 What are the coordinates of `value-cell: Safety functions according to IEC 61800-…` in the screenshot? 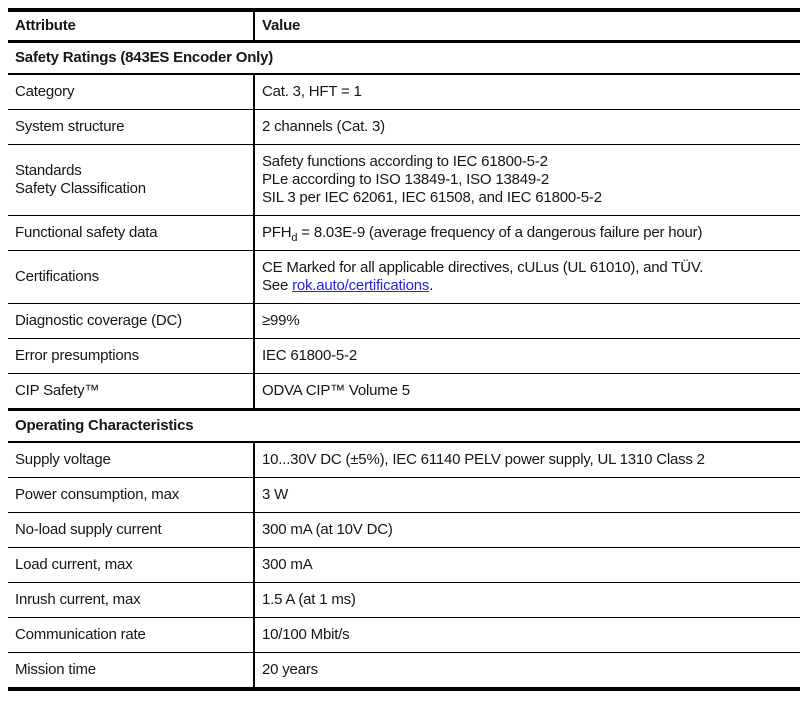 It's located at (527, 180).